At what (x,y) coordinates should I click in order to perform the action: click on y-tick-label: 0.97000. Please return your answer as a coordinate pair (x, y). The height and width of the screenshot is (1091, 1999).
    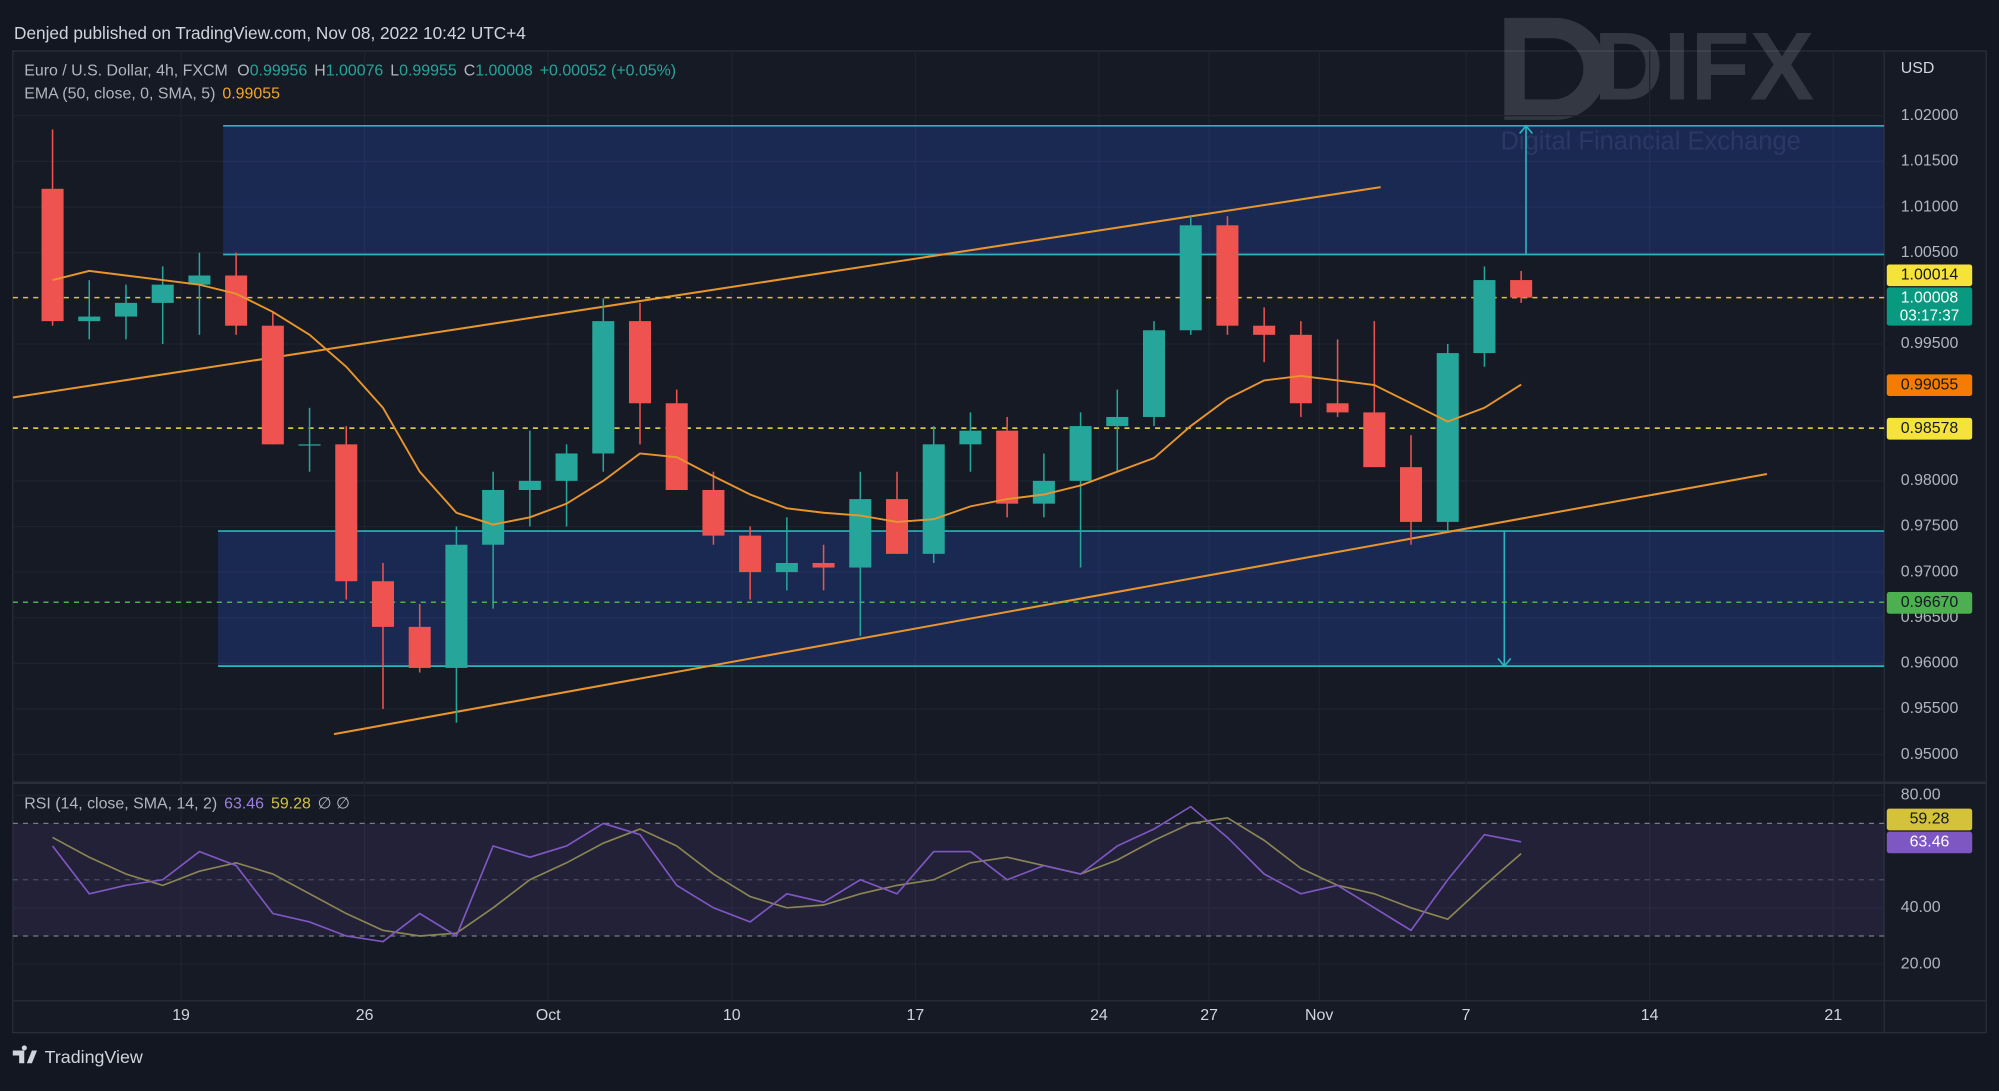
    Looking at the image, I should click on (1930, 571).